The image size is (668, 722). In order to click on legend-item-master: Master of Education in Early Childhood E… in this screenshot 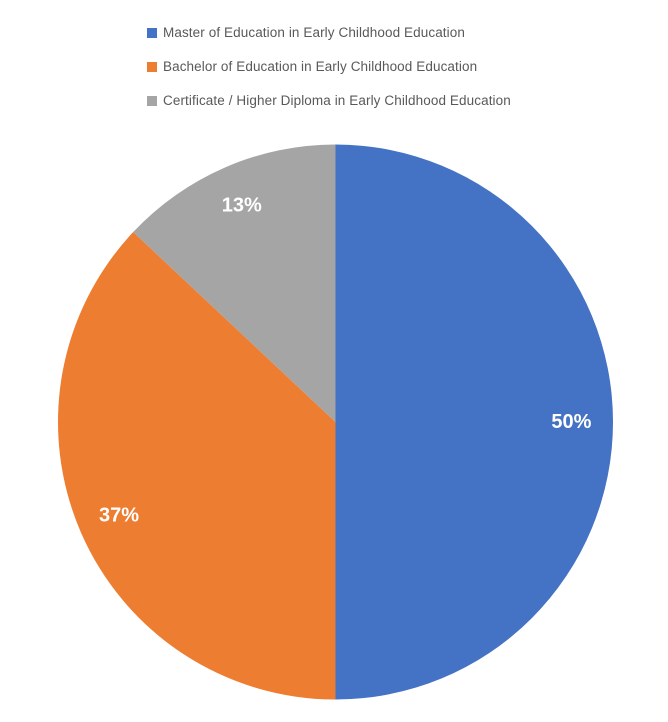, I will do `click(329, 32)`.